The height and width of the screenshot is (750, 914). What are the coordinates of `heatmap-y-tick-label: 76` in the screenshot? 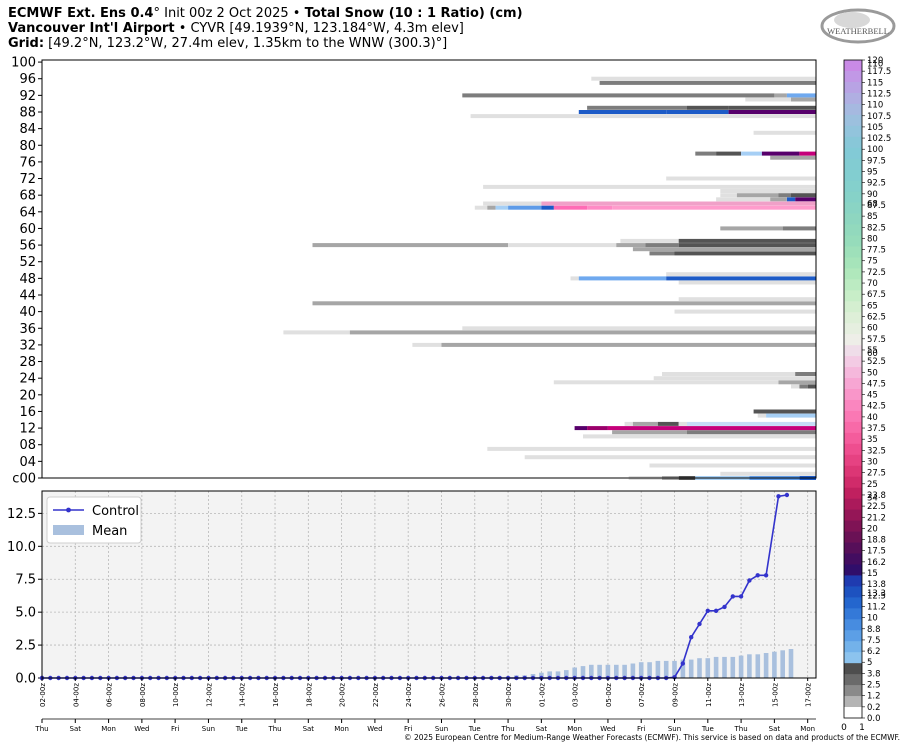 It's located at (27, 162).